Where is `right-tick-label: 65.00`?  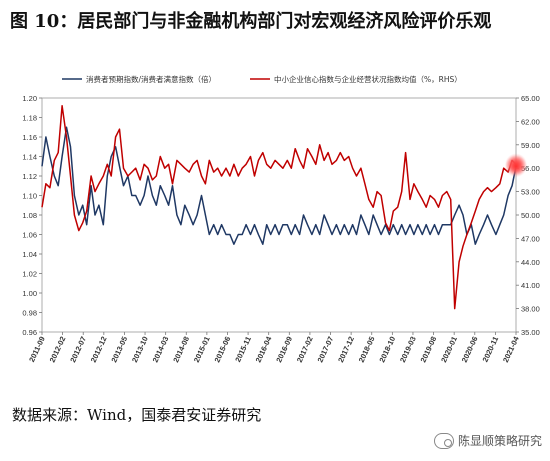
right-tick-label: 65.00 is located at coordinates (530, 98).